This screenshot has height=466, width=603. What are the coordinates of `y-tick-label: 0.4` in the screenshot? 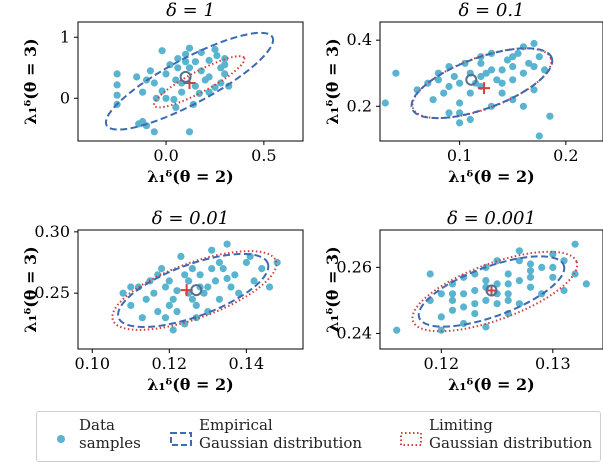 It's located at (359, 39).